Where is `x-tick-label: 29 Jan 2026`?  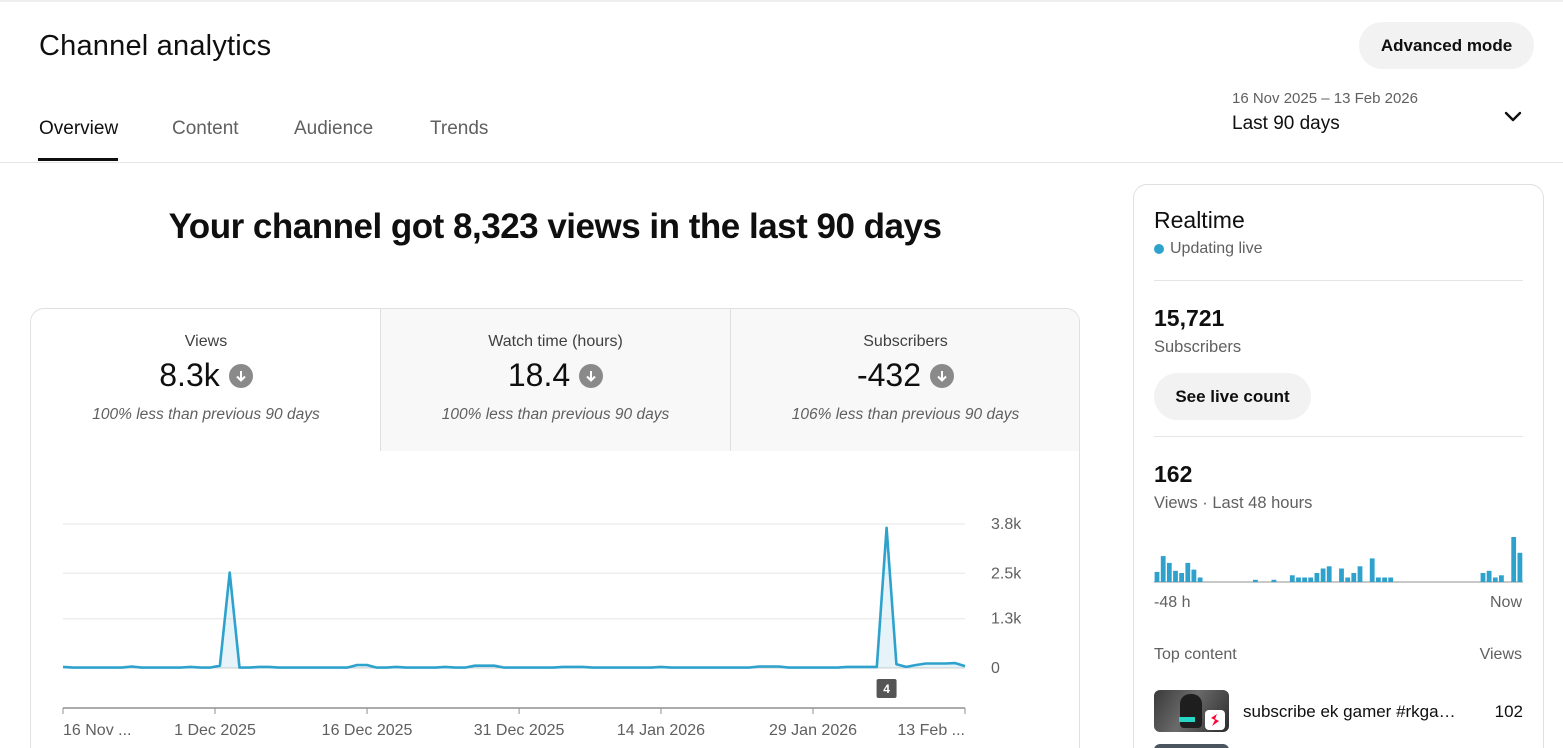 x-tick-label: 29 Jan 2026 is located at coordinates (813, 730).